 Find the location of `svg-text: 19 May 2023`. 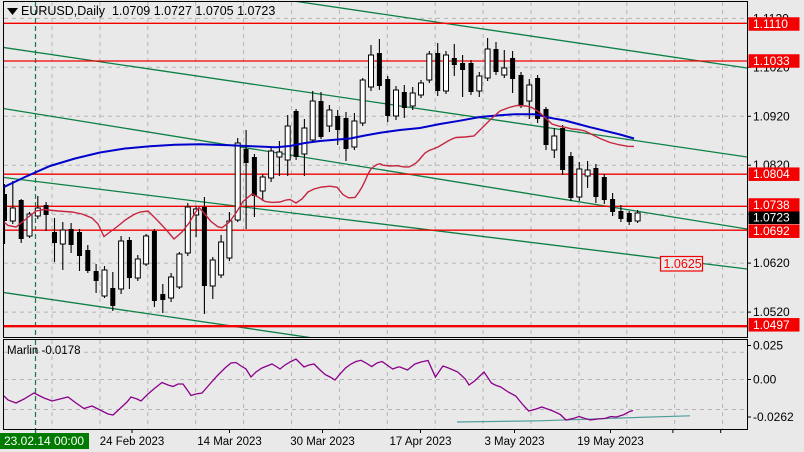

svg-text: 19 May 2023 is located at coordinates (610, 442).